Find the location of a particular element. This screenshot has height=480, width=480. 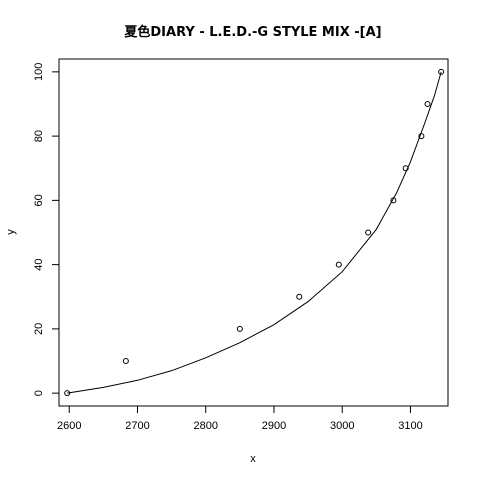

y-axis: 0 20 40 60 80 100 is located at coordinates (46, 229).